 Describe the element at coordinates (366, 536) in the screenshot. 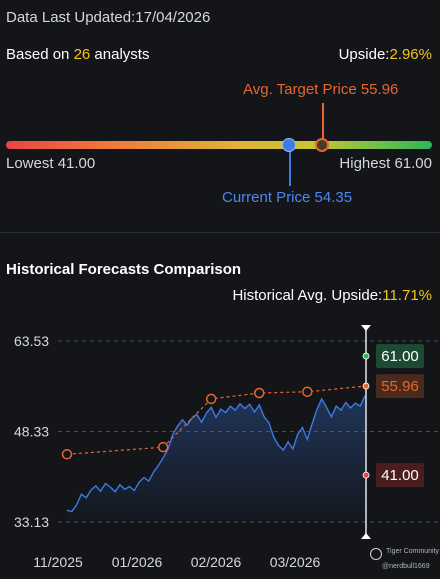

I see `cursor-bottom-handle` at that location.